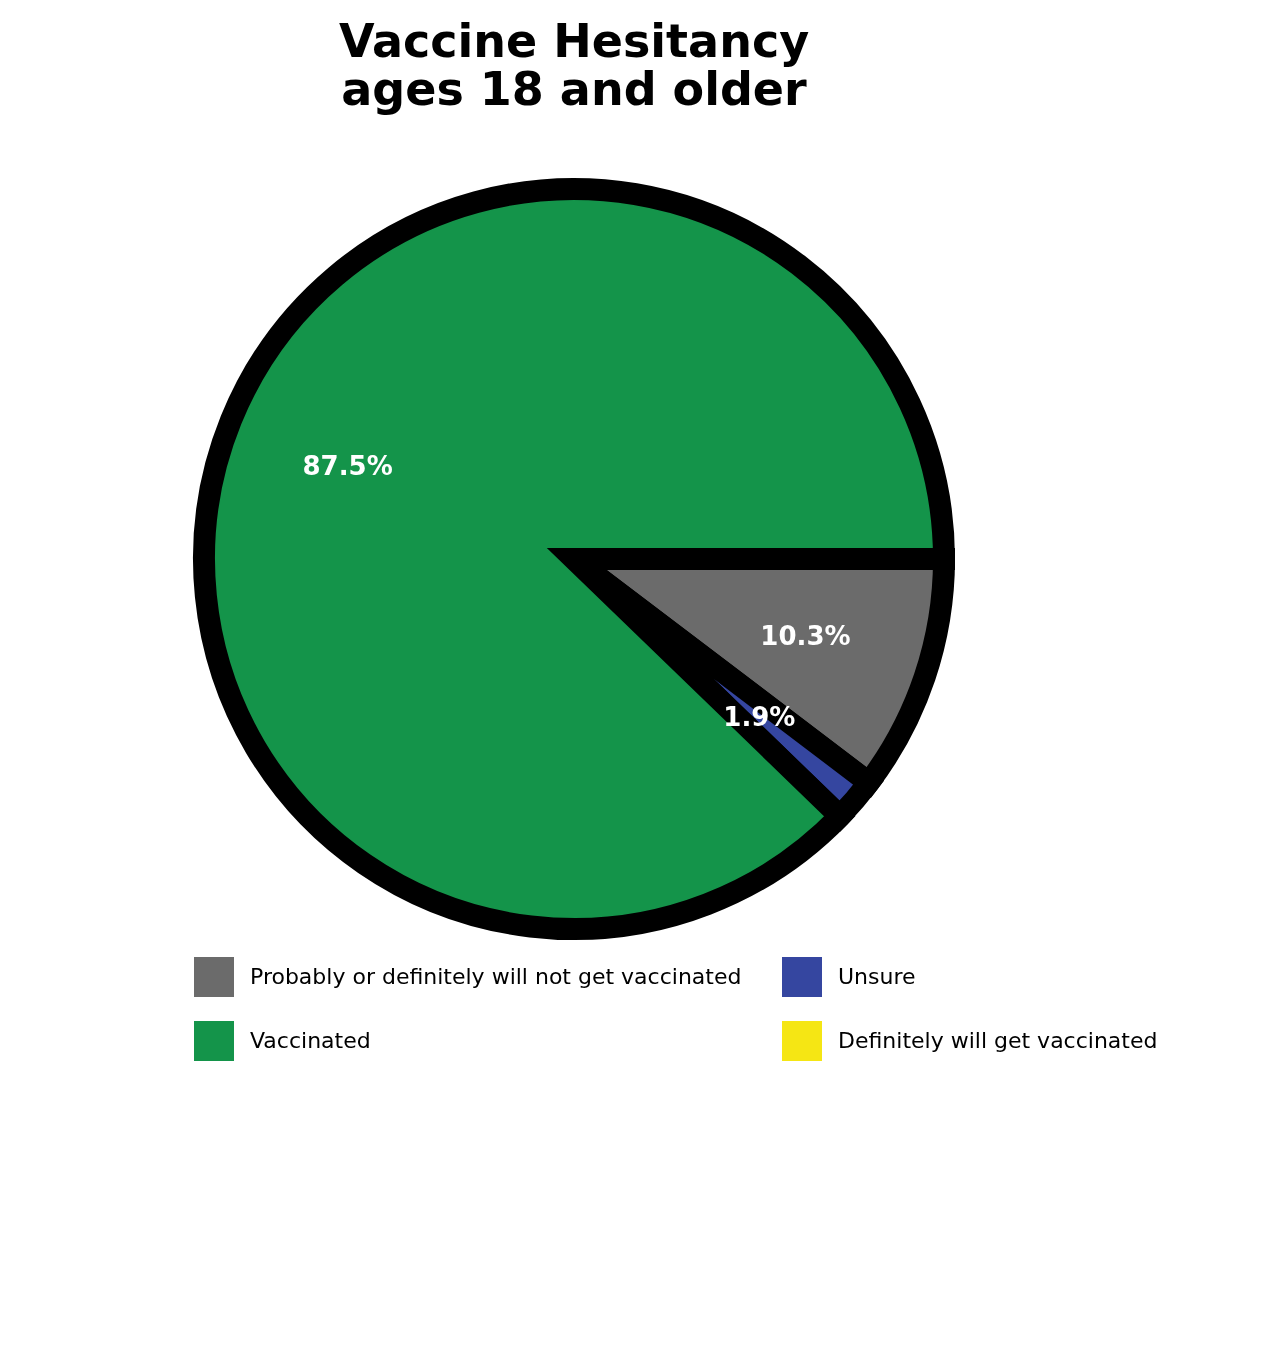  What do you see at coordinates (805, 635) in the screenshot?
I see `data-label: 10.3%` at bounding box center [805, 635].